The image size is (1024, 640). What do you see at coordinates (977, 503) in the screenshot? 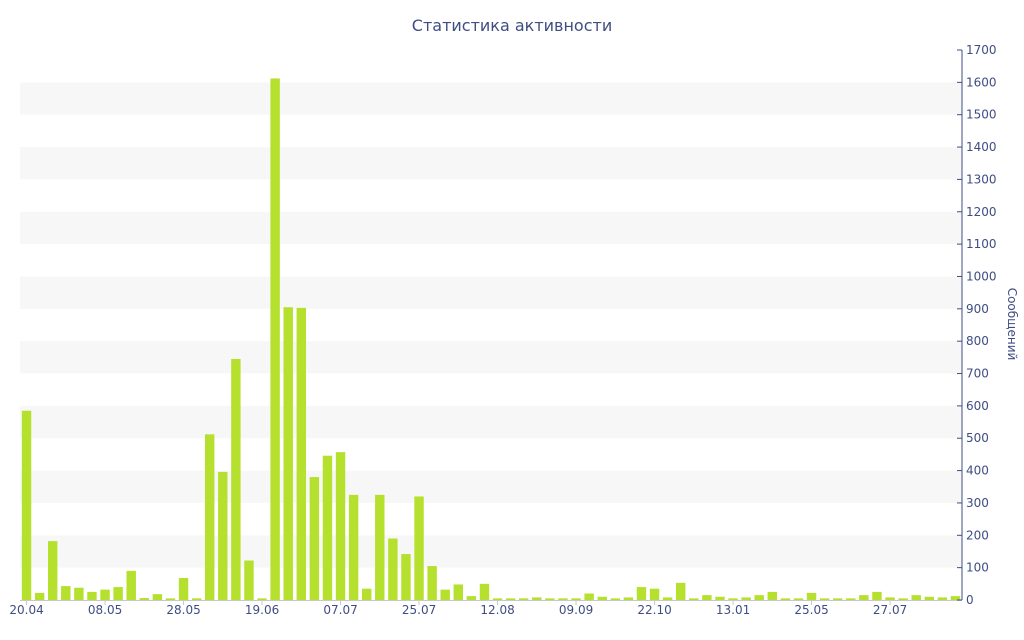
I see `y-tick-label: 300` at bounding box center [977, 503].